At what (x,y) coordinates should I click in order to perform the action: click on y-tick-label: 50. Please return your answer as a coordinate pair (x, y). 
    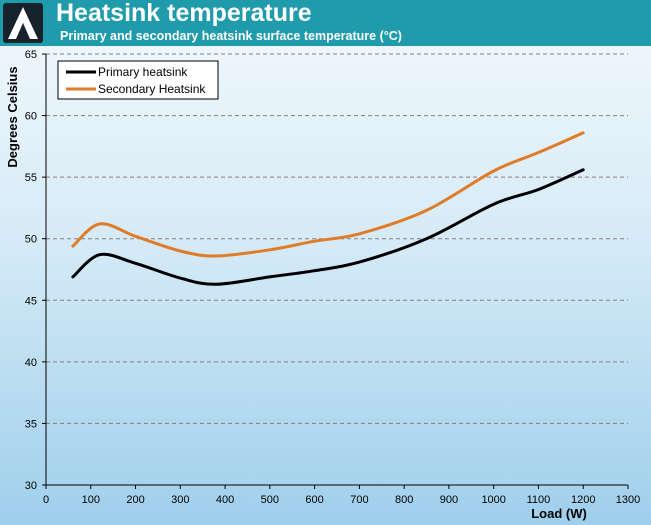
    Looking at the image, I should click on (31, 240).